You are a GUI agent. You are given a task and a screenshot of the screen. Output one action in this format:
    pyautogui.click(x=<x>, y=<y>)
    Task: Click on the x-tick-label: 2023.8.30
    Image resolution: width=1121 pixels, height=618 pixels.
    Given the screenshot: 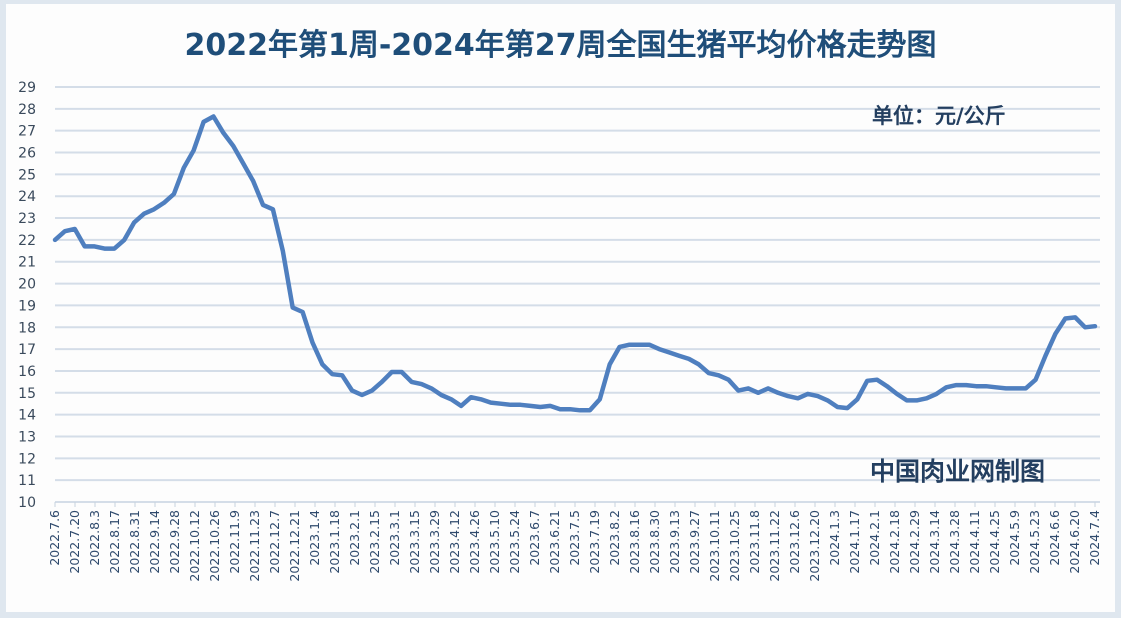 What is the action you would take?
    pyautogui.click(x=654, y=542)
    